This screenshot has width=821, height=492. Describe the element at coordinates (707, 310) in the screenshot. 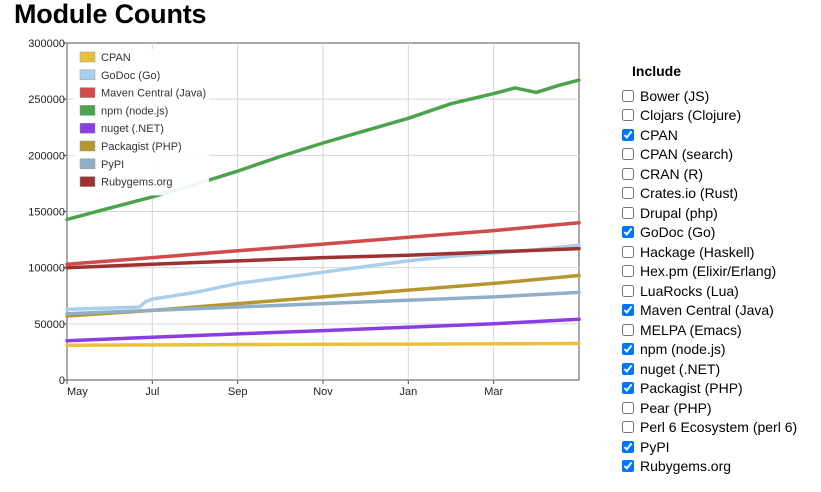

I see `include-option-label: Maven Central (Java)` at that location.